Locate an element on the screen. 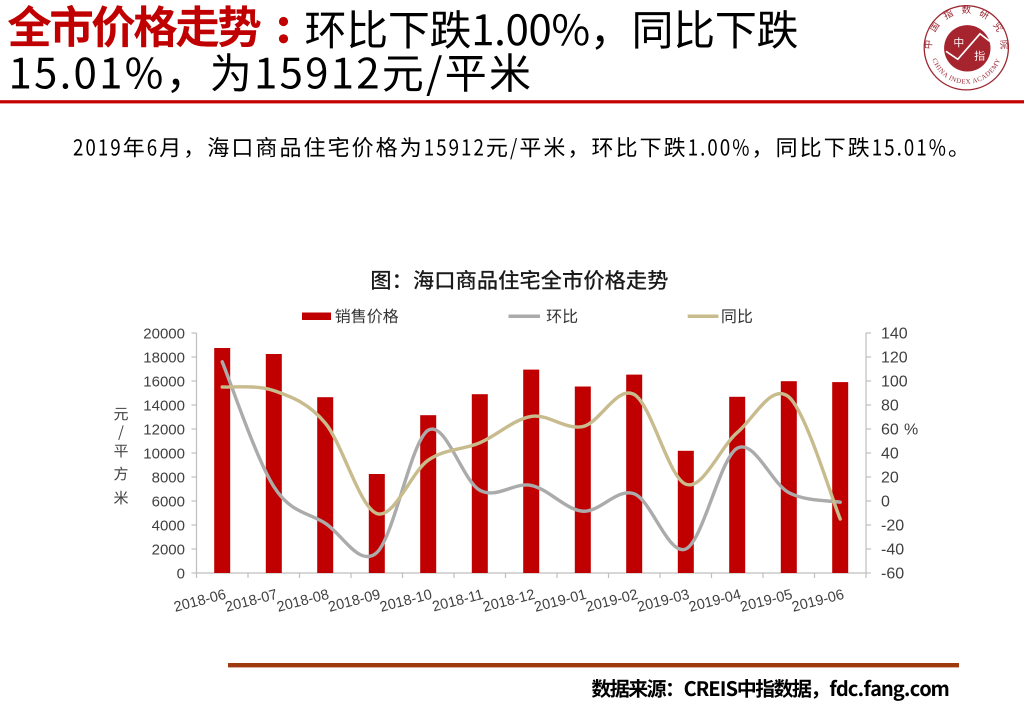 The width and height of the screenshot is (1024, 709). svg-text: 8000 is located at coordinates (168, 477).